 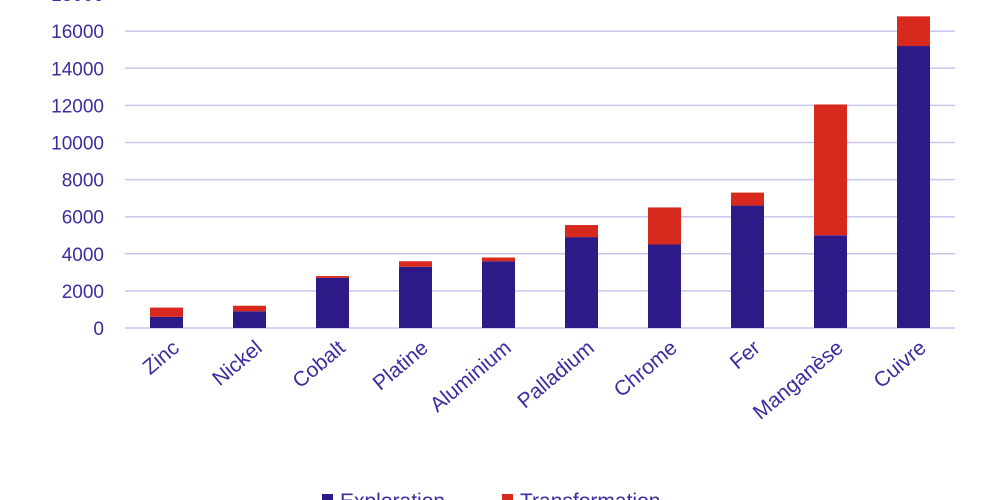 I want to click on legend-swatch-exploration, so click(x=327, y=497).